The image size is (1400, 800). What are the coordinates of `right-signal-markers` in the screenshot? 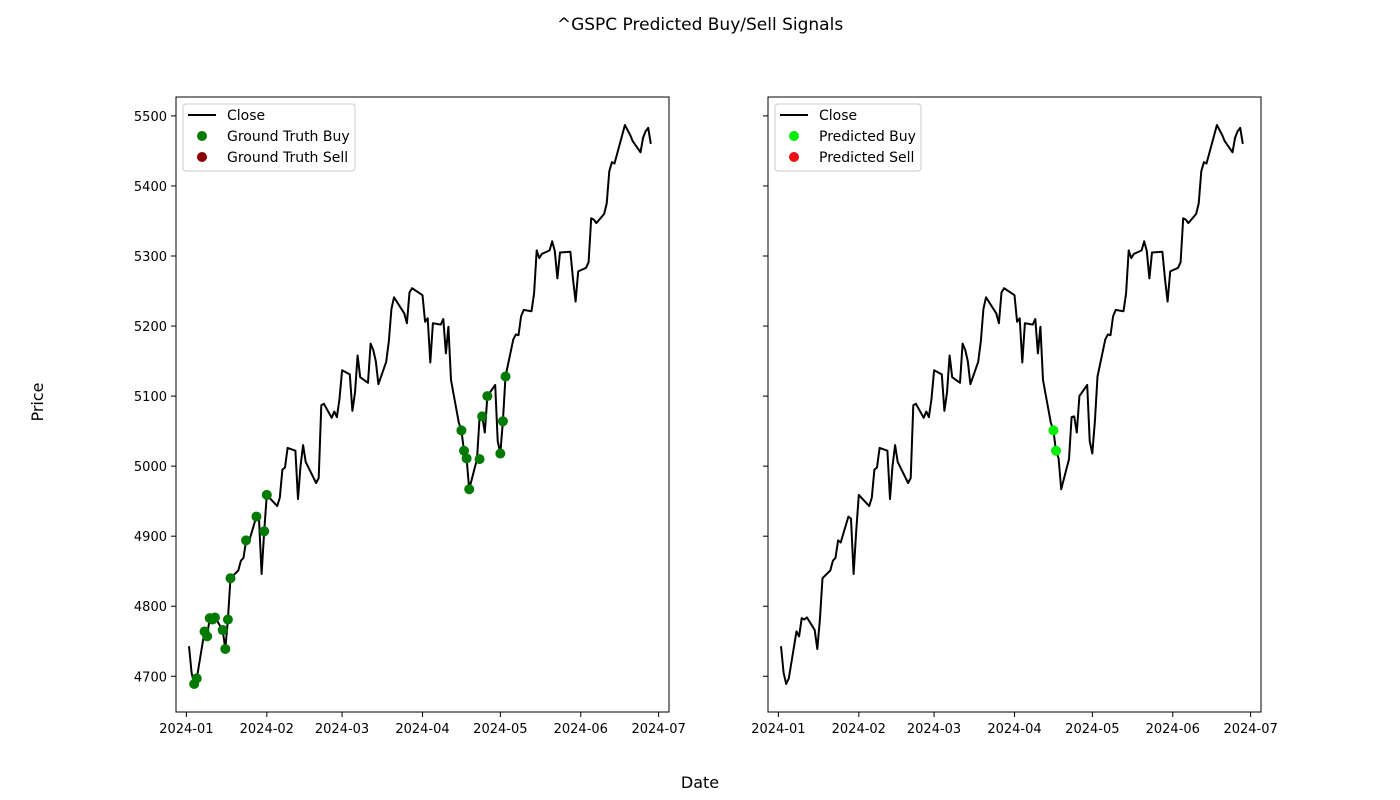 It's located at (1055, 440).